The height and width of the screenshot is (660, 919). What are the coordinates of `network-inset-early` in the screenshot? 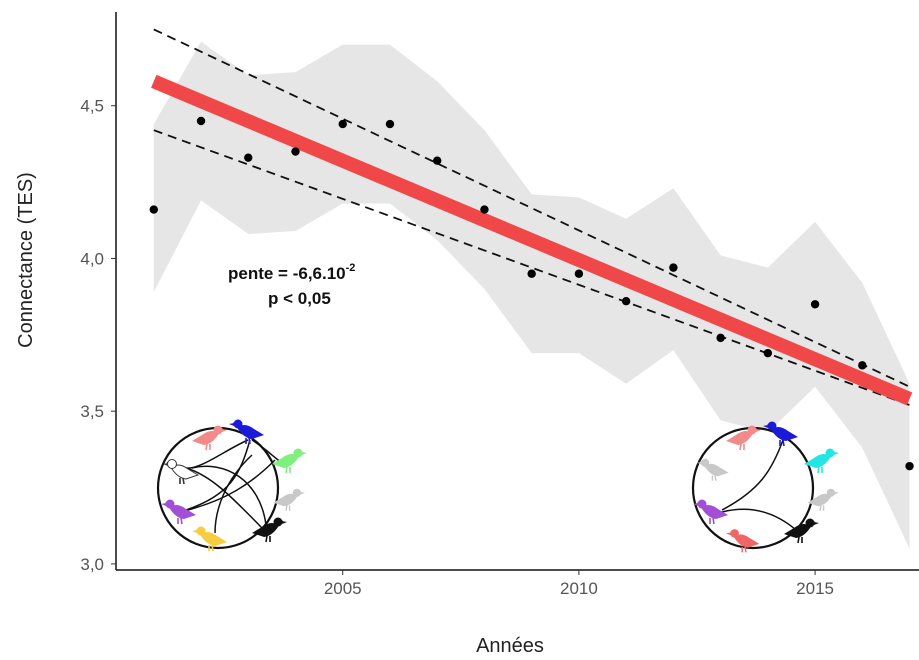 It's located at (231, 485).